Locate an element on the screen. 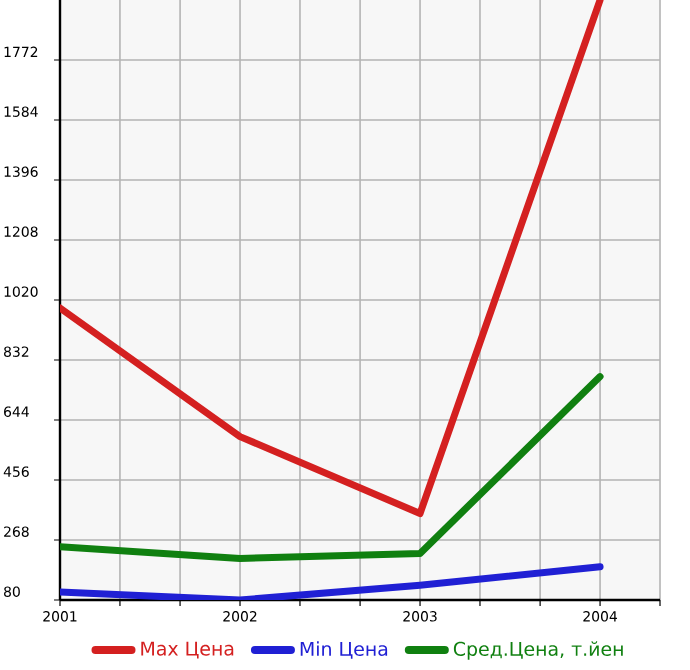  legend-label: Сред.Цена, т.йен is located at coordinates (538, 650).